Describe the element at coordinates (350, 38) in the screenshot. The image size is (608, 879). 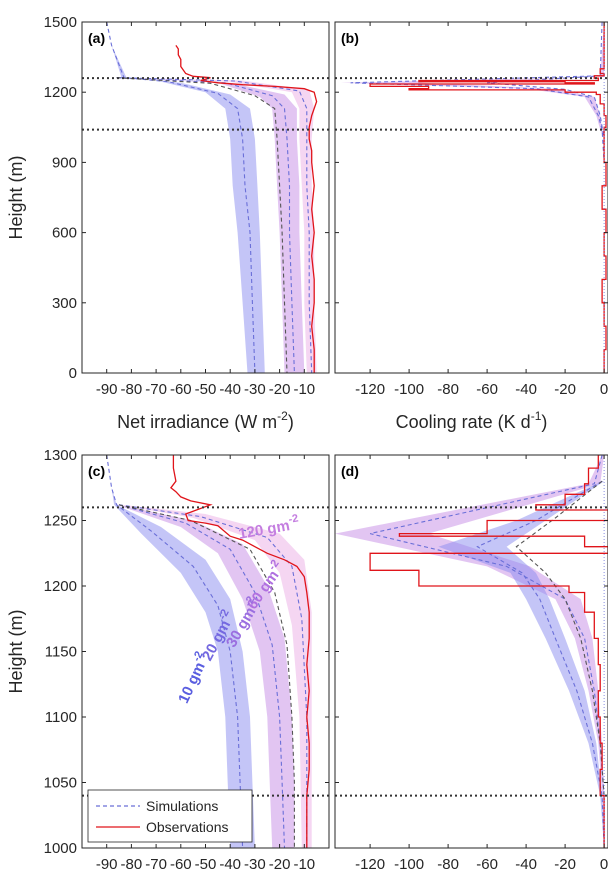
I see `panel-label: (b)` at that location.